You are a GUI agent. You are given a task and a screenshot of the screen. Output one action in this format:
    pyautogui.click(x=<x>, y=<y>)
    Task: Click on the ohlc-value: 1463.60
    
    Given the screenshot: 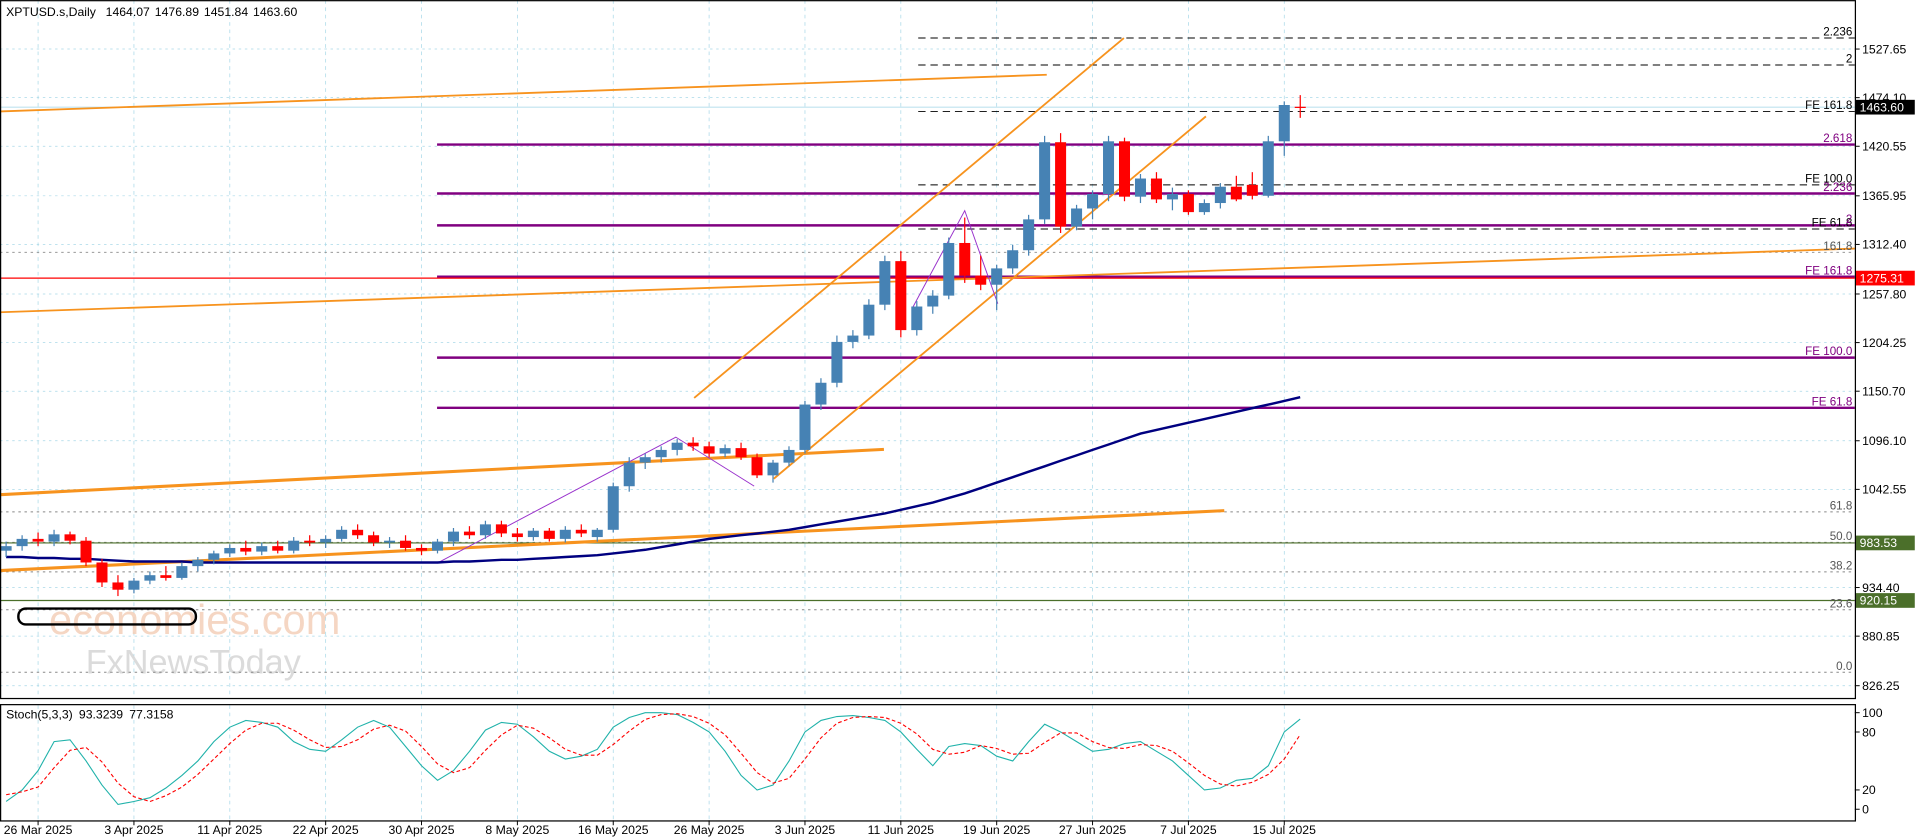 What is the action you would take?
    pyautogui.click(x=275, y=12)
    